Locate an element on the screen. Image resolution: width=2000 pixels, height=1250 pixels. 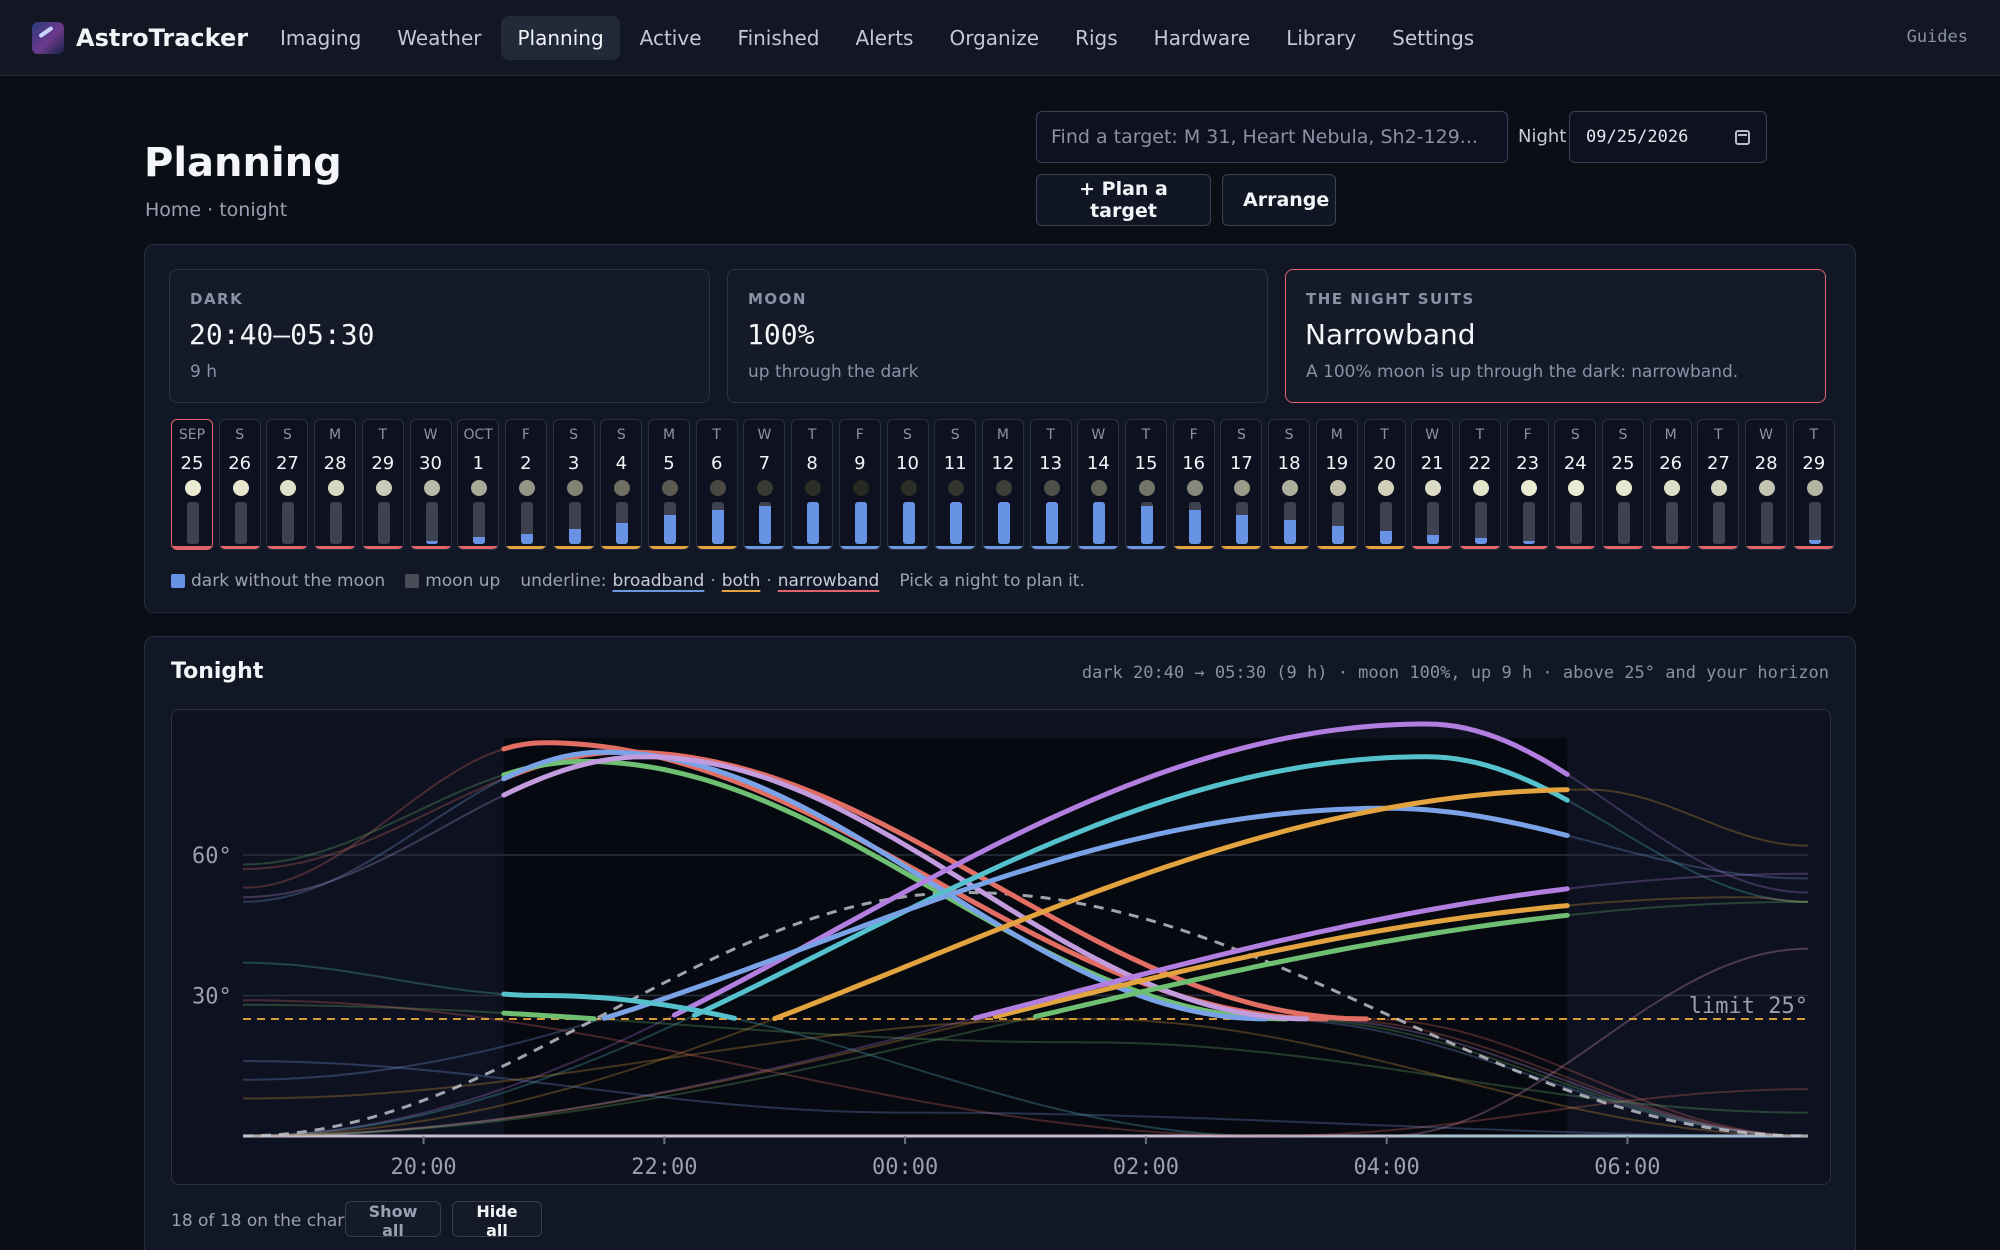
x-tick-label: 00:00 is located at coordinates (905, 1167).